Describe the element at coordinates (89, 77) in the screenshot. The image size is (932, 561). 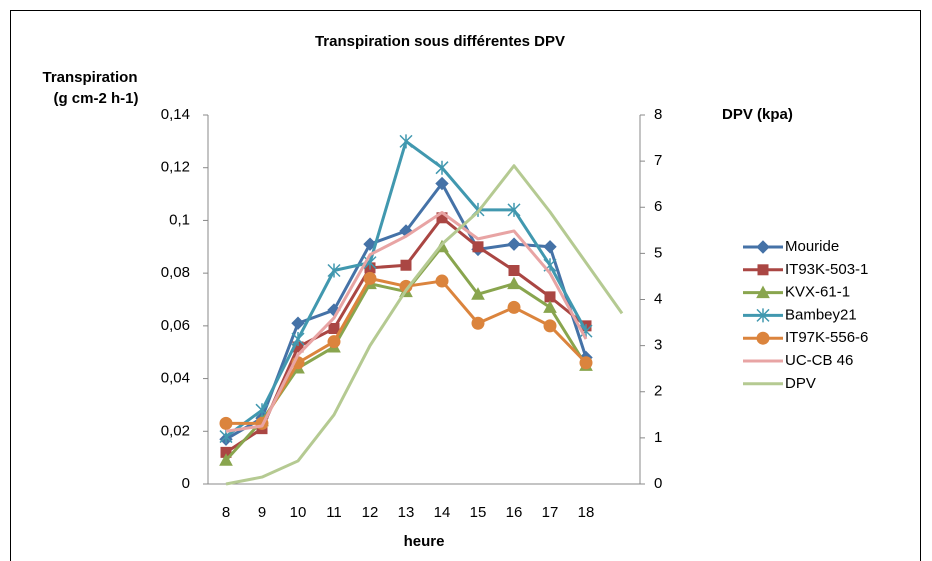
I see `y-axis-label: Transpiration` at that location.